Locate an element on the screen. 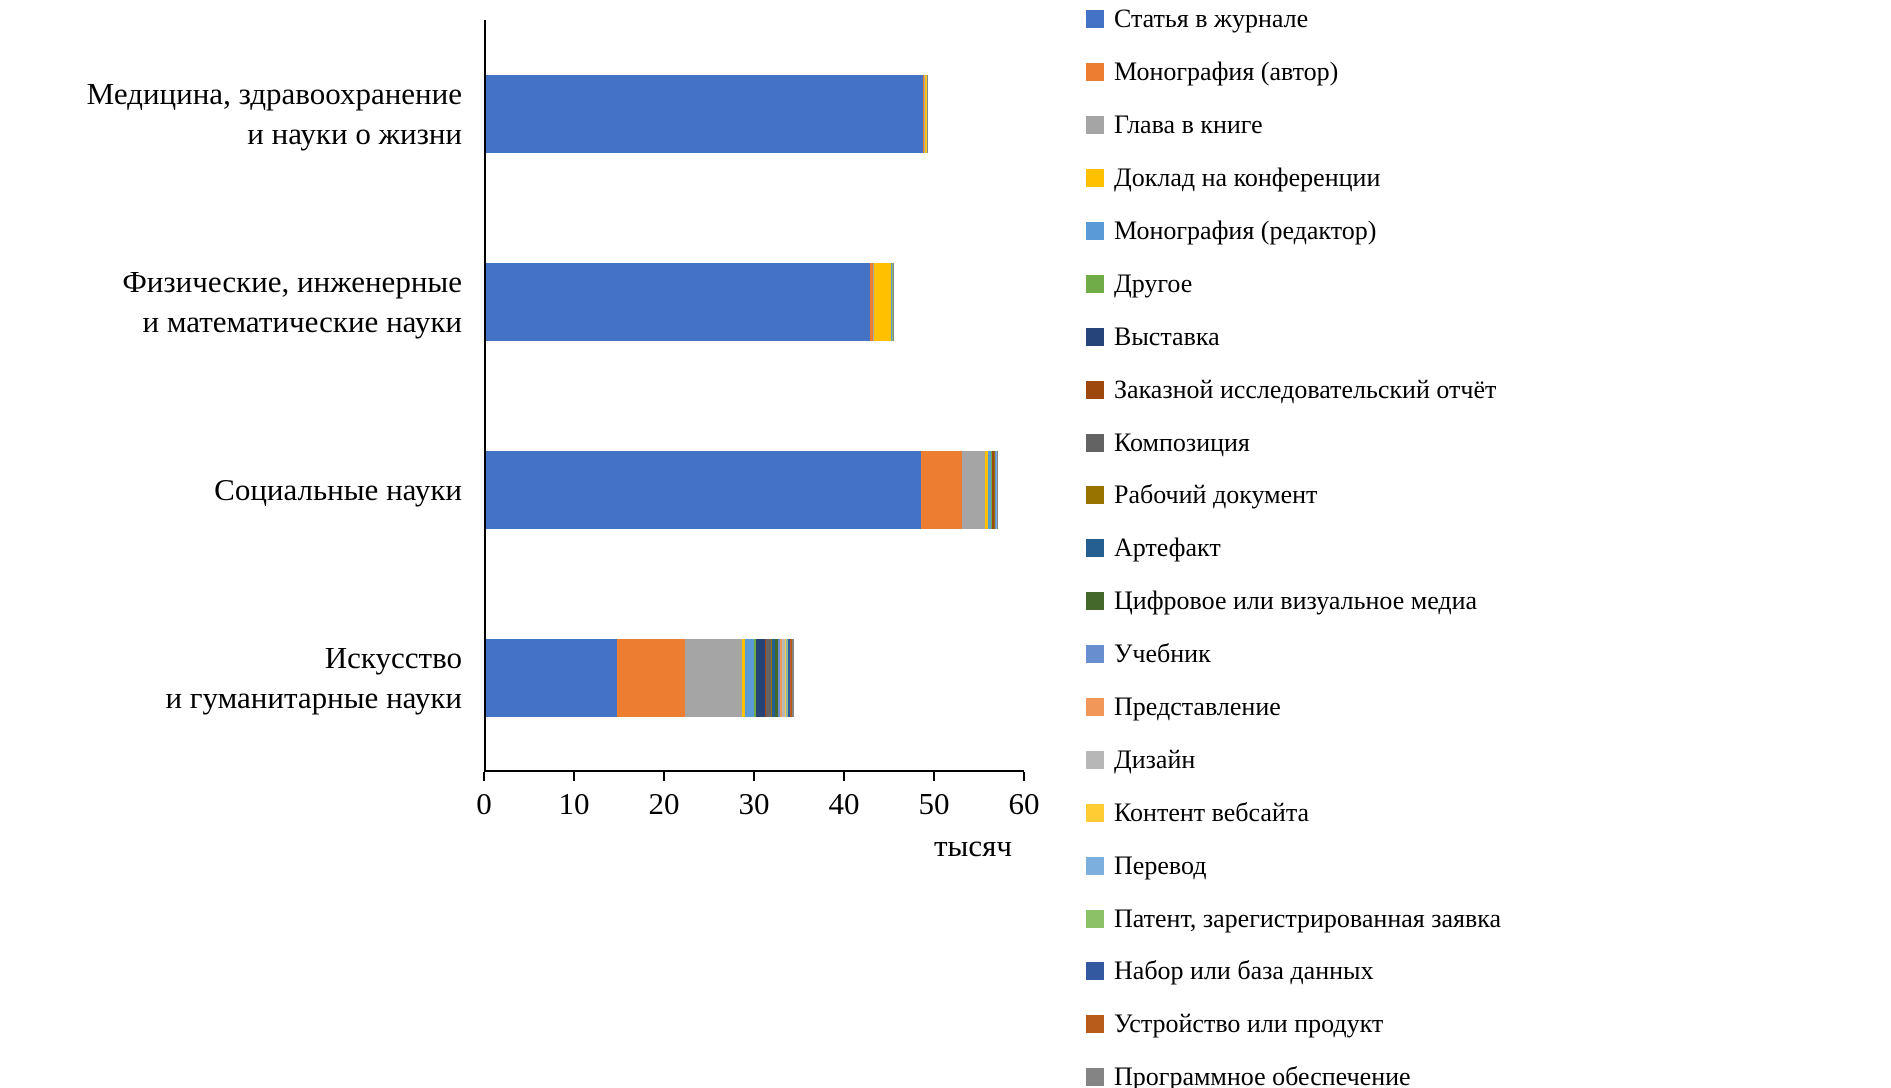  x-tick-label: 30 is located at coordinates (754, 803).